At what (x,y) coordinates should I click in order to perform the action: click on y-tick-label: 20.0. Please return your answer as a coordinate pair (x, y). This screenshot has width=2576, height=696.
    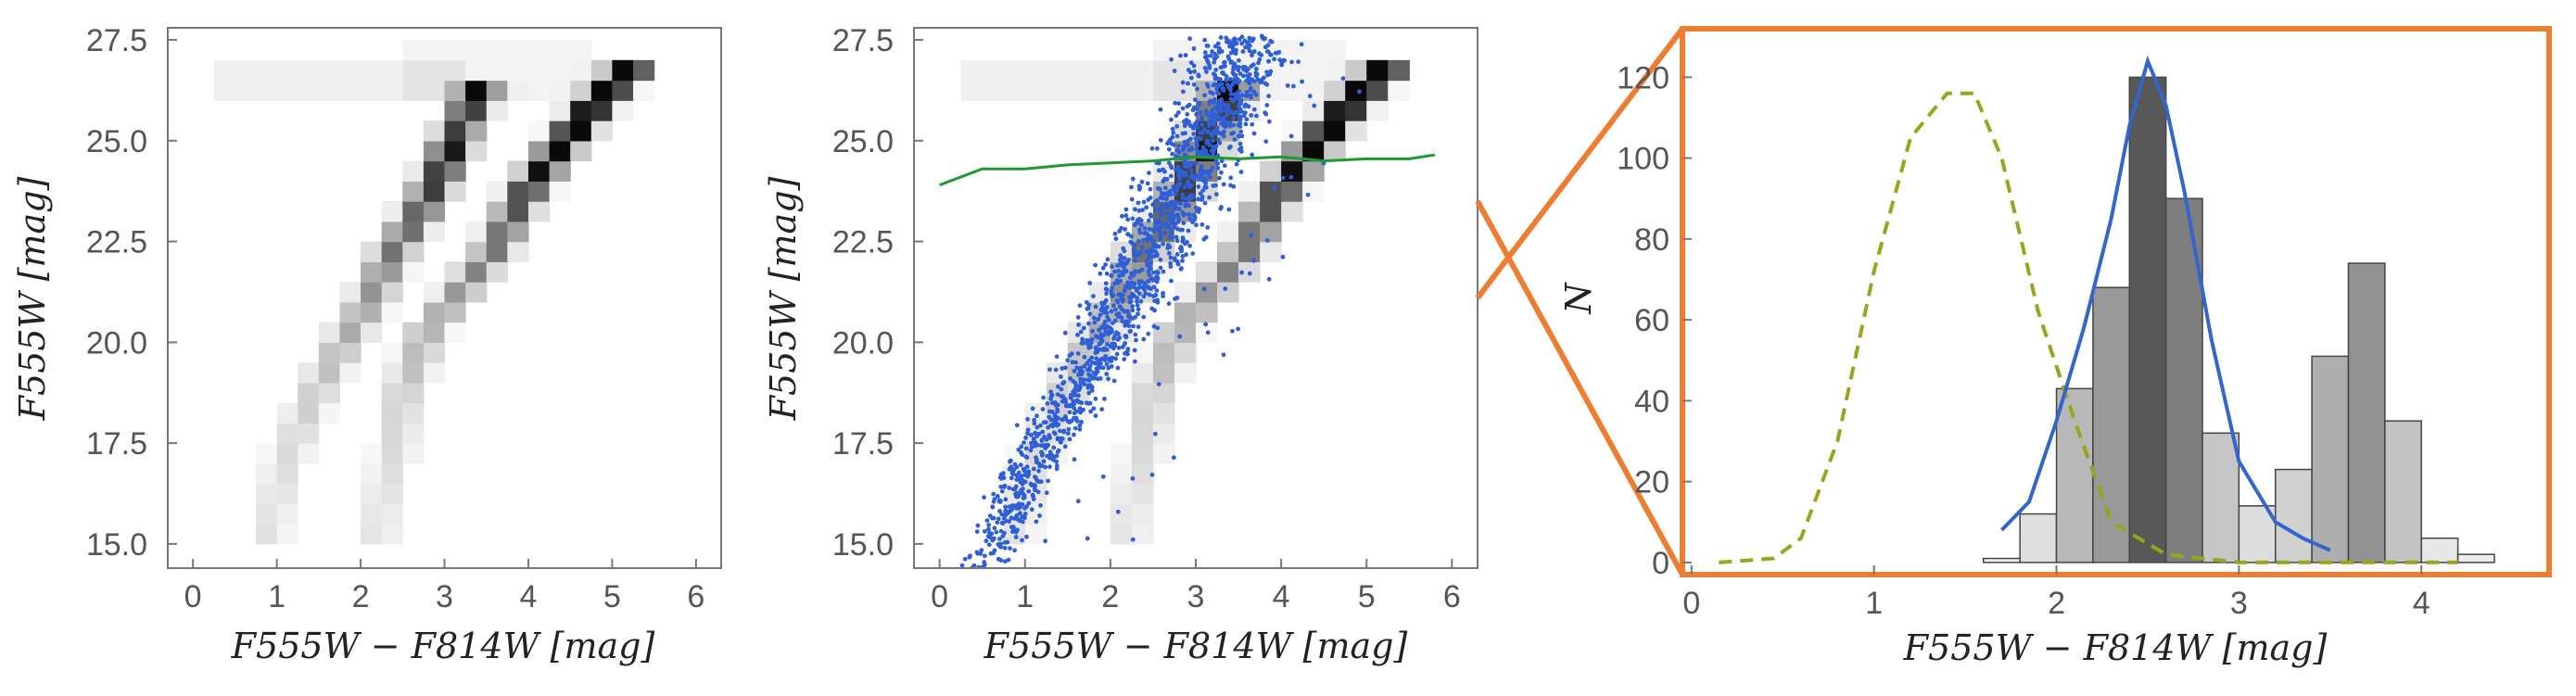
    Looking at the image, I should click on (116, 343).